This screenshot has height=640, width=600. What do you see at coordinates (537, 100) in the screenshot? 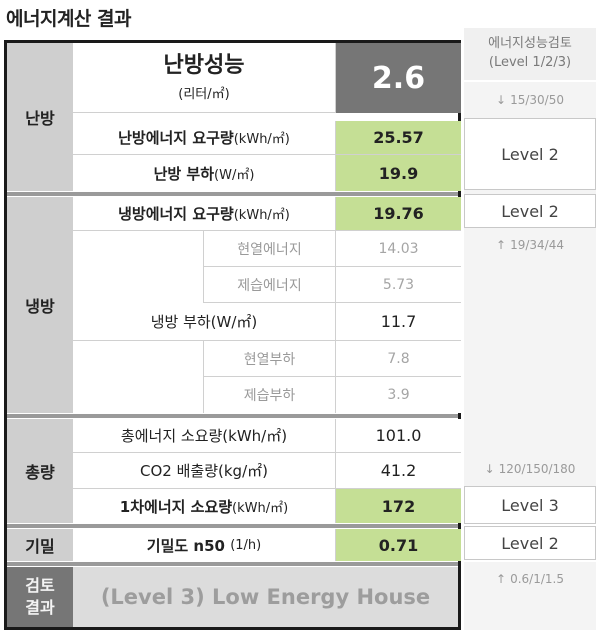
I see `heating-threshold-text: 15/30/50` at bounding box center [537, 100].